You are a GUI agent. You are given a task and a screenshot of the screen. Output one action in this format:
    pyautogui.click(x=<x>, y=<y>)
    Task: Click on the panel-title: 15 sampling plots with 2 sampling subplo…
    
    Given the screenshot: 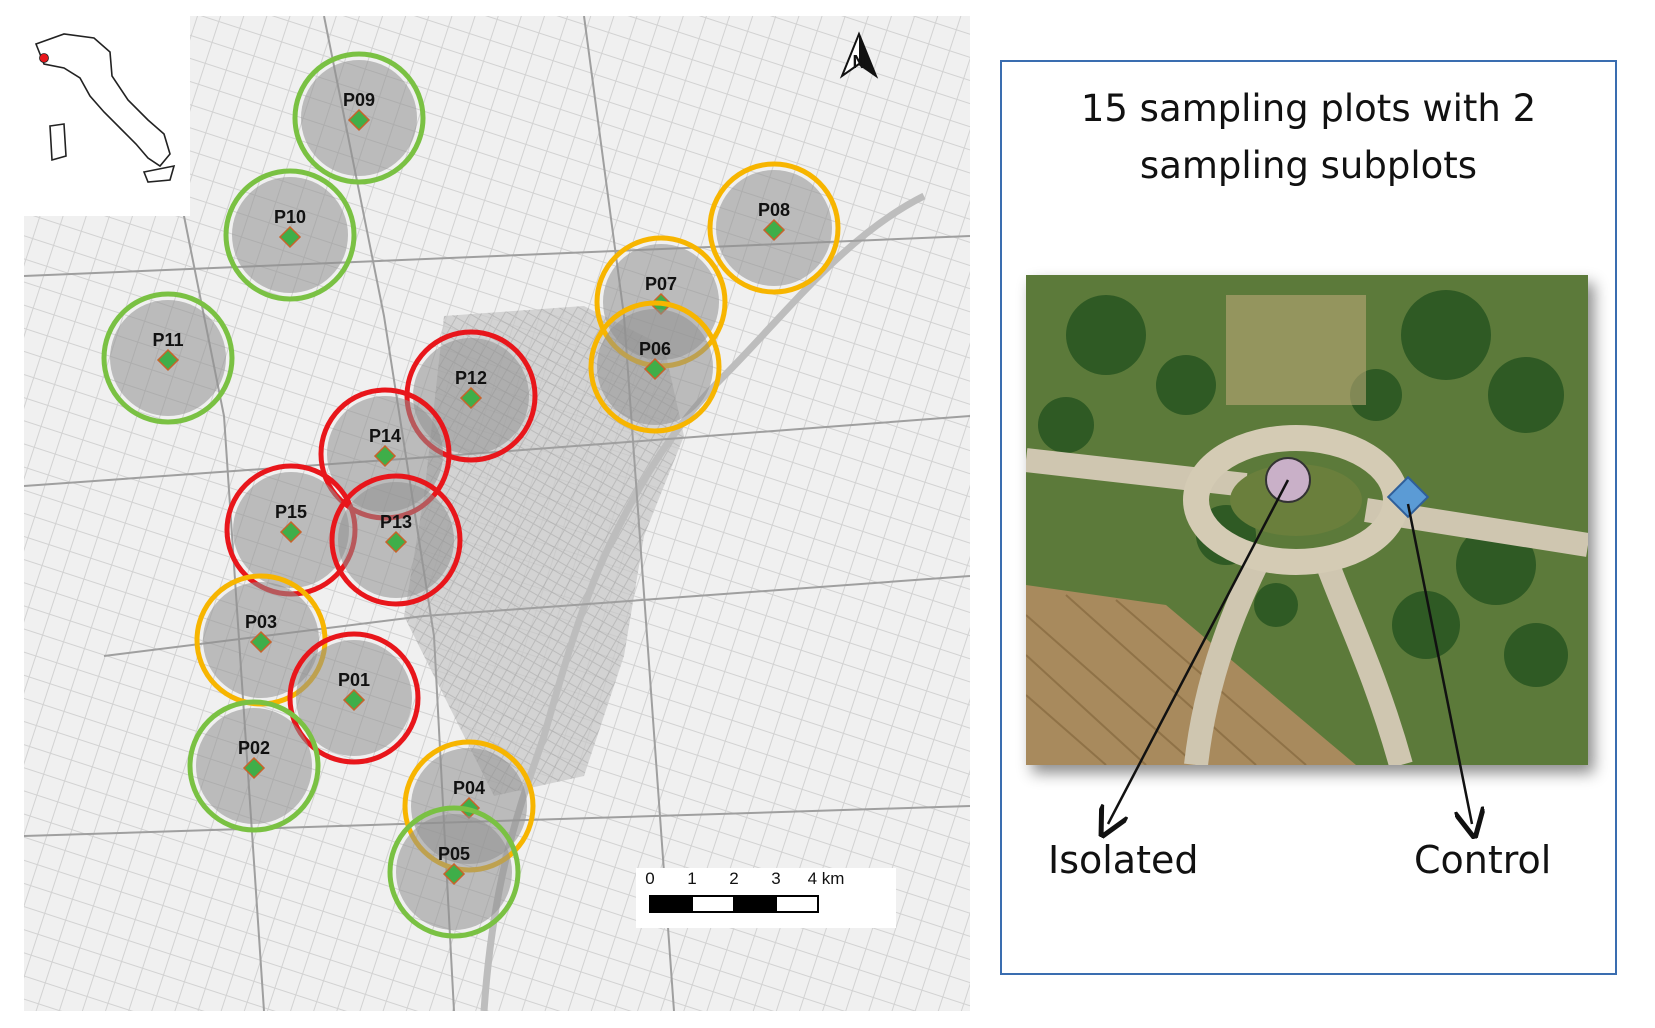 What is the action you would take?
    pyautogui.click(x=1308, y=137)
    